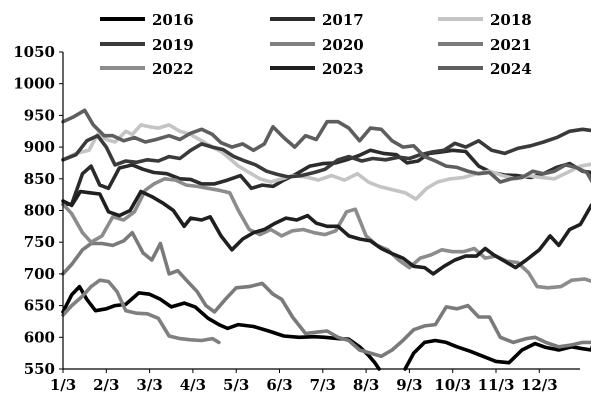 This screenshot has width=591, height=401. I want to click on y-tick-label: 550, so click(39, 369).